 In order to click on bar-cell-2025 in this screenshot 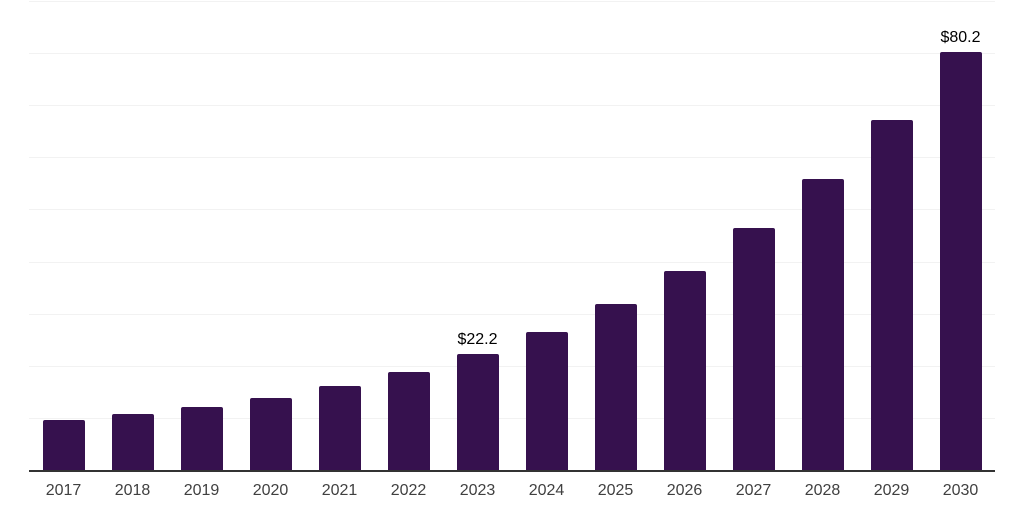, I will do `click(615, 235)`.